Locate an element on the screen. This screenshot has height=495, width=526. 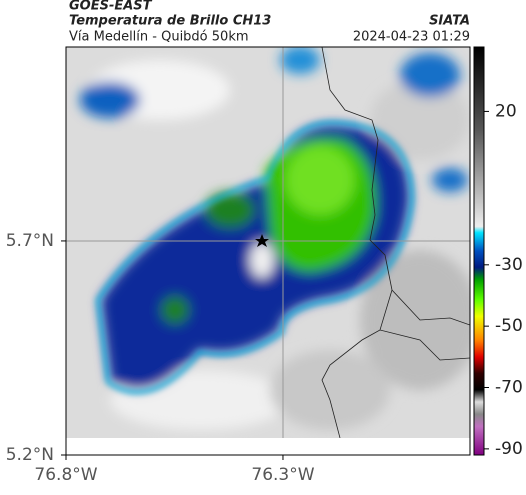
colorbar-tick-label: -50 is located at coordinates (509, 326).